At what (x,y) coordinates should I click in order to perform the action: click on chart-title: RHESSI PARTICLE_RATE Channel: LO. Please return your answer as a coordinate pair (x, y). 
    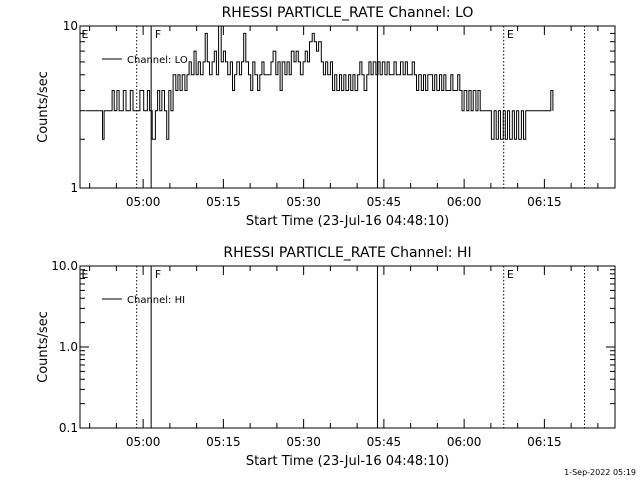
    Looking at the image, I should click on (348, 13).